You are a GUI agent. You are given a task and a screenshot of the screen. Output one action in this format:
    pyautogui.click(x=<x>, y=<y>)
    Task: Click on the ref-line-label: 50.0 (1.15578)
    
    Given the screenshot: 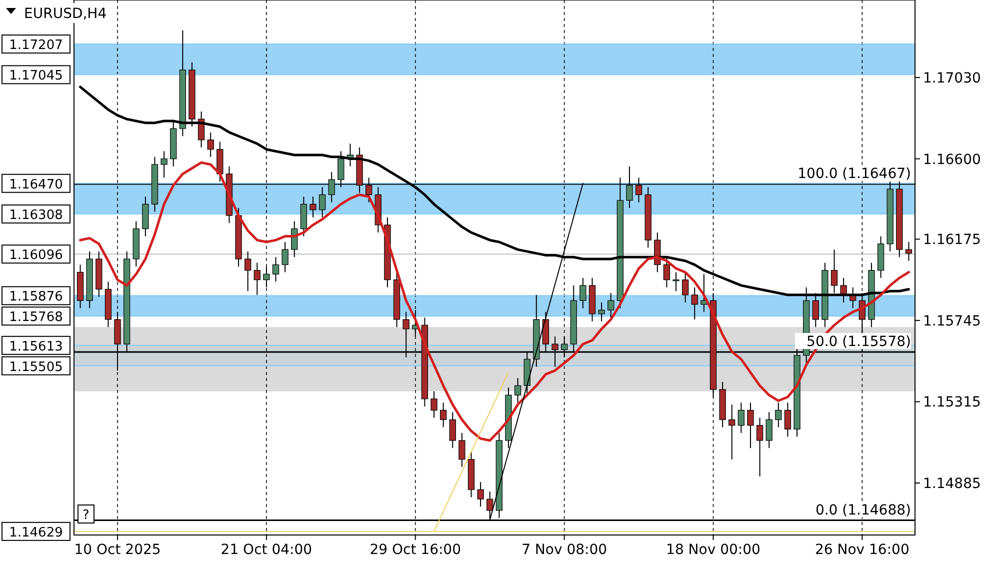 What is the action you would take?
    pyautogui.click(x=858, y=342)
    